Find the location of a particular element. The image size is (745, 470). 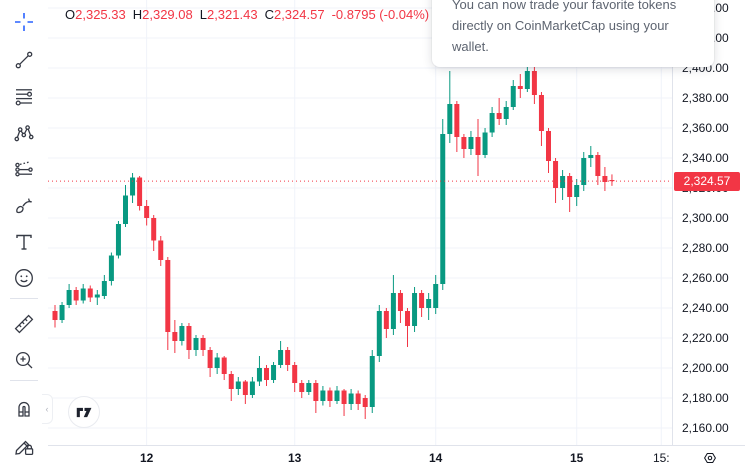

chart-settings-button is located at coordinates (710, 459).